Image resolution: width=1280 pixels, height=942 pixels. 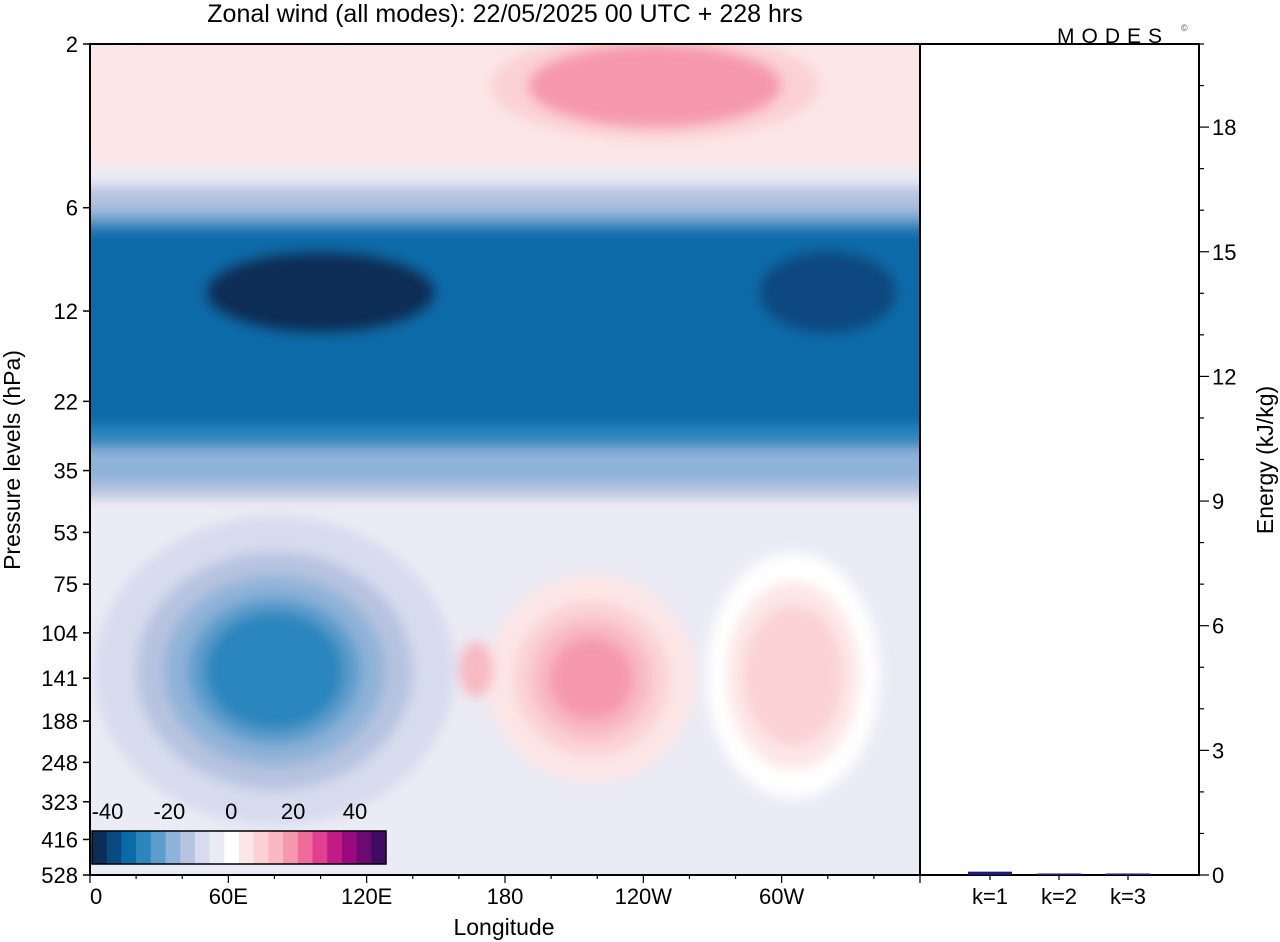 What do you see at coordinates (228, 896) in the screenshot?
I see `x-tick-label-1: 60E` at bounding box center [228, 896].